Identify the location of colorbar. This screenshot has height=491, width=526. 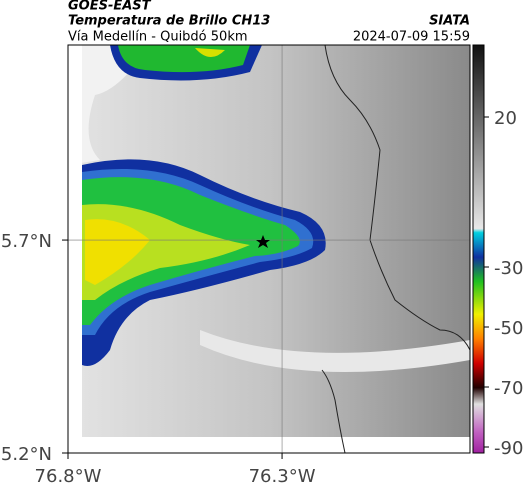
(478, 249).